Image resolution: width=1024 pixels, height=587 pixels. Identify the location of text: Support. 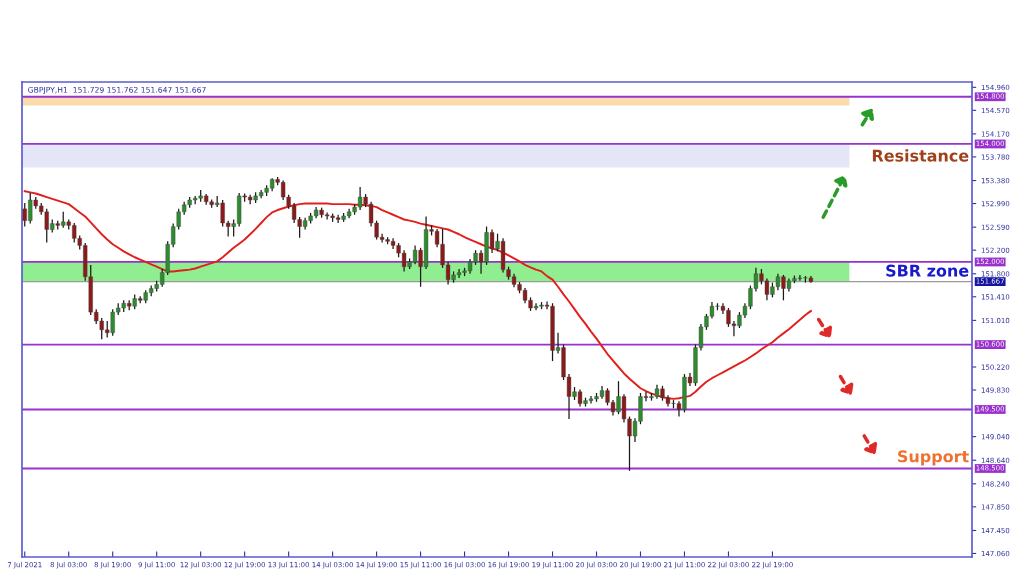
(933, 458).